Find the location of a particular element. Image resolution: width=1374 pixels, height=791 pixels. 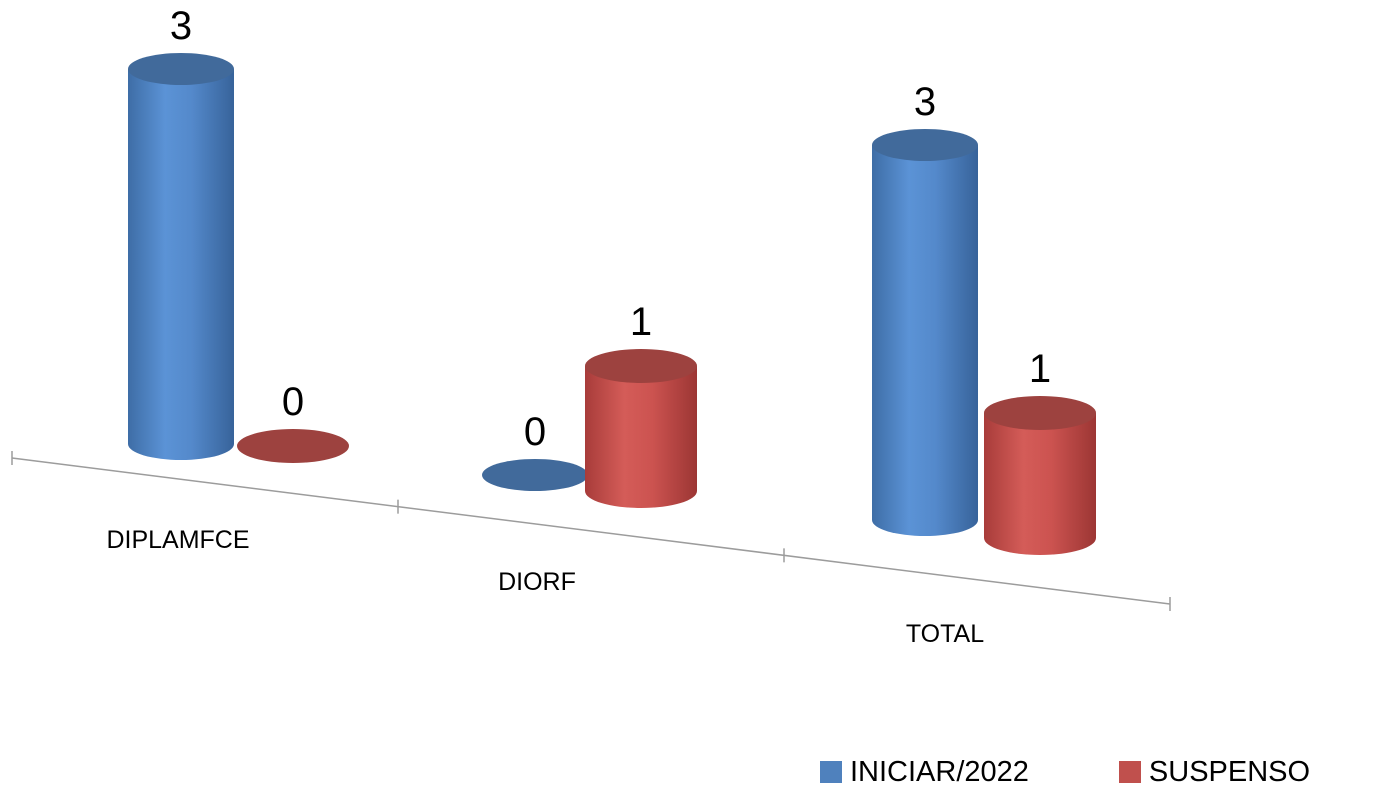

legend-label-series-0: INICIAR/2022 is located at coordinates (939, 772).